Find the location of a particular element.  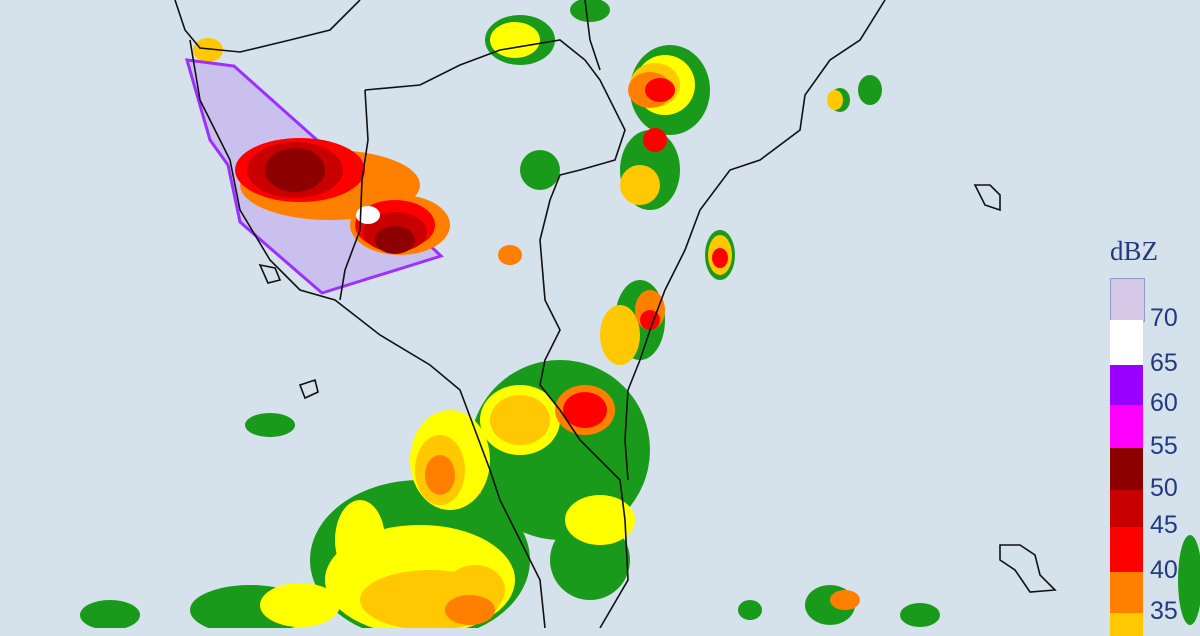

legend-tick: 40 is located at coordinates (1164, 570).